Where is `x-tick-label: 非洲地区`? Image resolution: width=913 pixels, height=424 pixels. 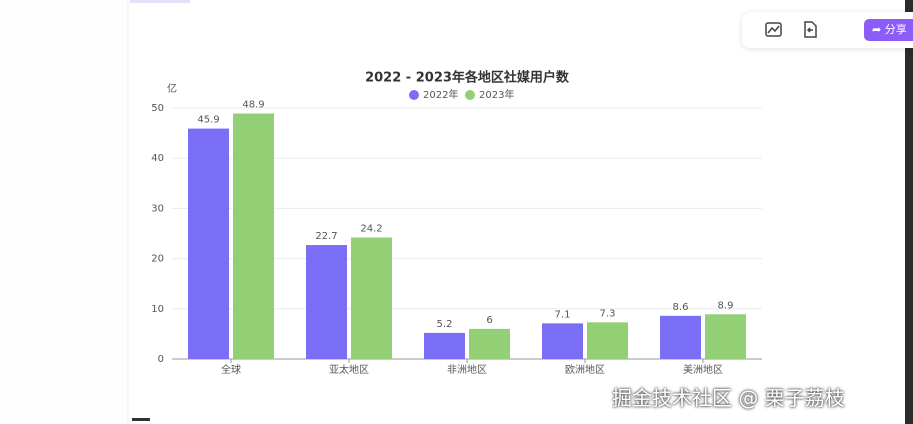 x-tick-label: 非洲地区 is located at coordinates (467, 369).